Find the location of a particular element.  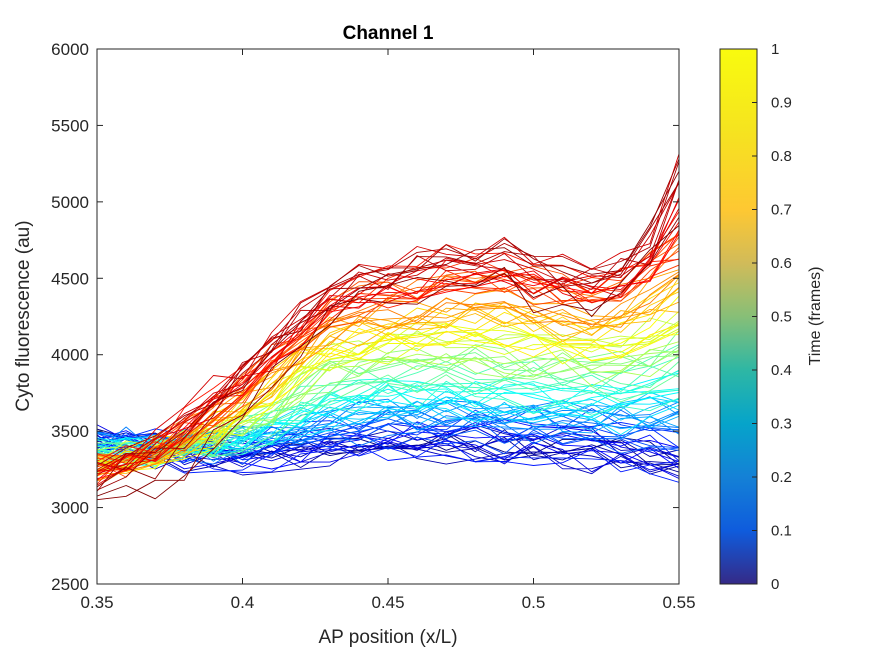

colorbar-tick-label: 0.7 is located at coordinates (781, 210).